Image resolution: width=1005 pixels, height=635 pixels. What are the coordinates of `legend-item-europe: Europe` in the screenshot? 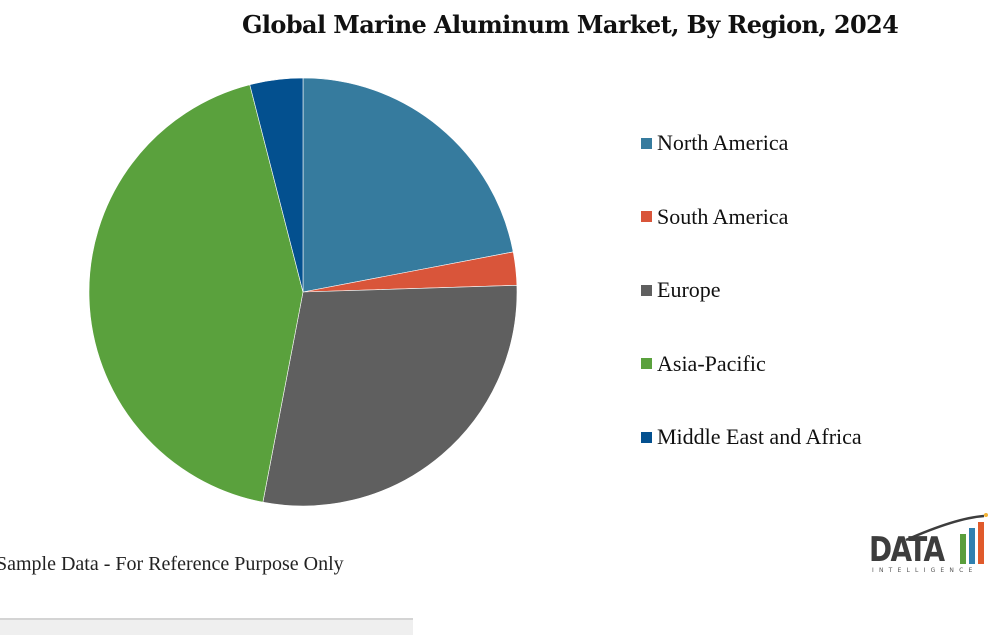 It's located at (751, 290).